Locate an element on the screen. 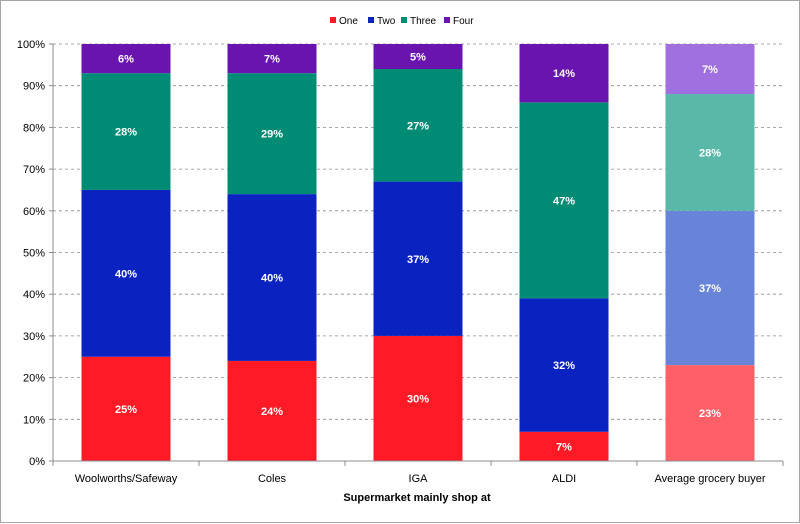 This screenshot has height=524, width=800. legend-swatch-one is located at coordinates (333, 20).